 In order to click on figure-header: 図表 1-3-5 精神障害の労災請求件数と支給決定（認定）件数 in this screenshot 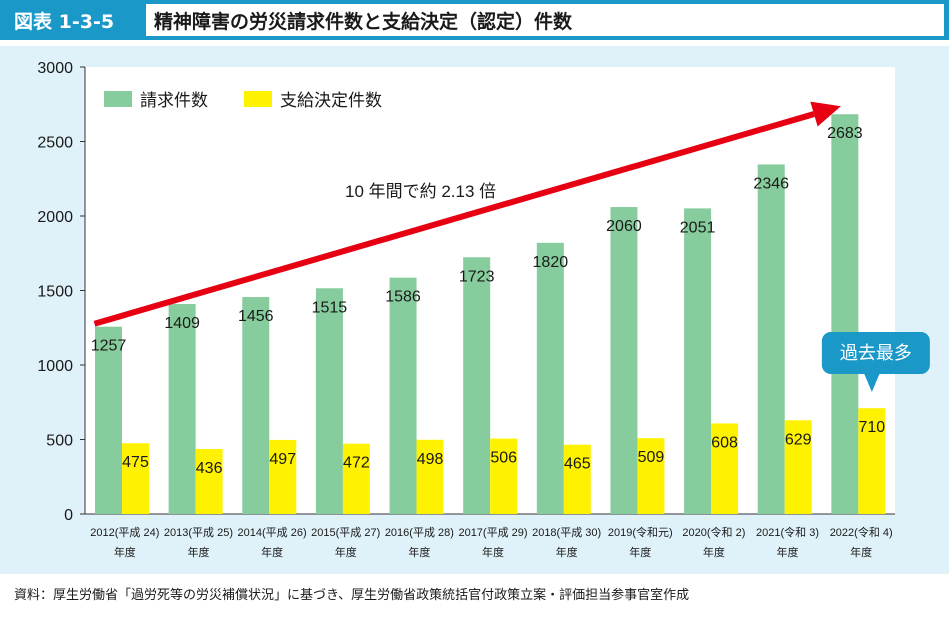, I will do `click(474, 20)`.